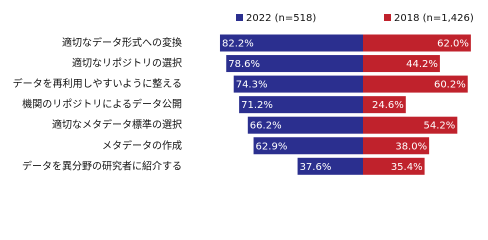 This screenshot has width=488, height=240. I want to click on value-label: 62.9%, so click(272, 146).